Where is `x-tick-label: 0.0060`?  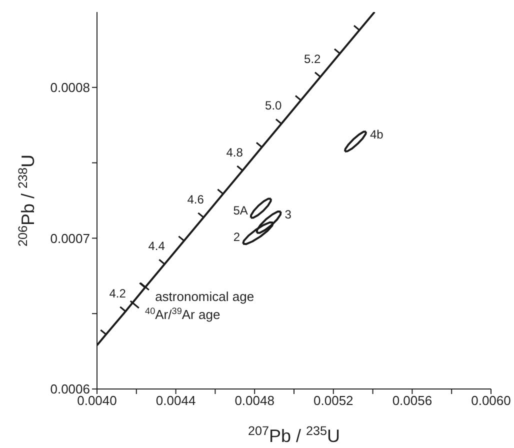
x-tick-label: 0.0060 is located at coordinates (491, 400).